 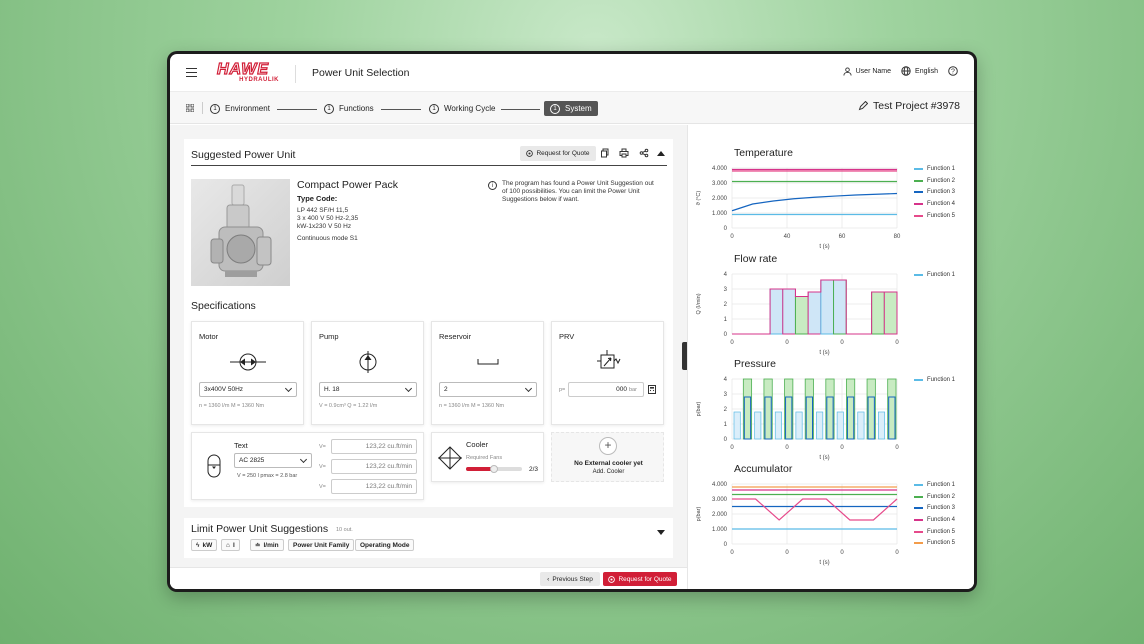 I want to click on fans-slider, so click(x=494, y=469).